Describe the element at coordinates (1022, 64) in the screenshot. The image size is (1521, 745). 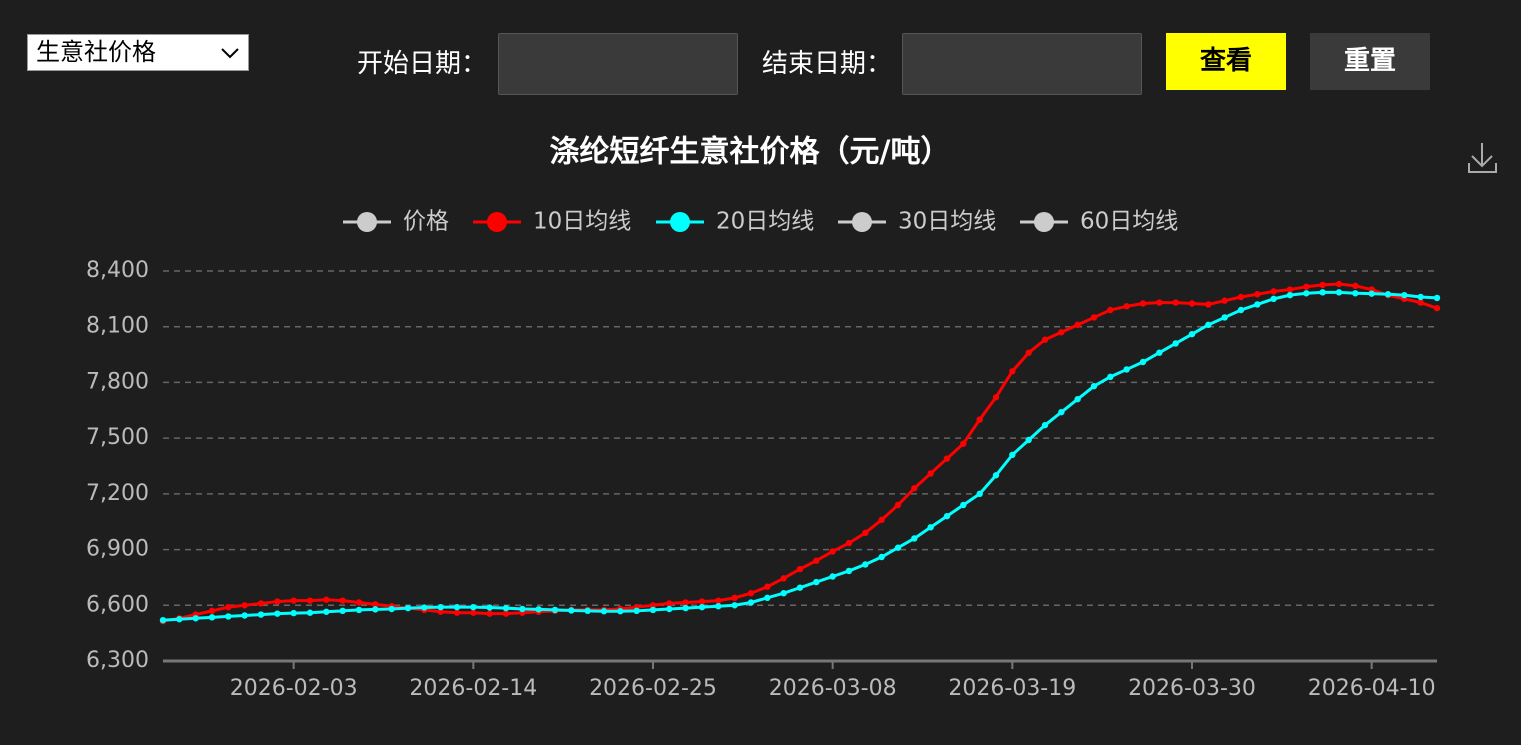
I see `end-input` at that location.